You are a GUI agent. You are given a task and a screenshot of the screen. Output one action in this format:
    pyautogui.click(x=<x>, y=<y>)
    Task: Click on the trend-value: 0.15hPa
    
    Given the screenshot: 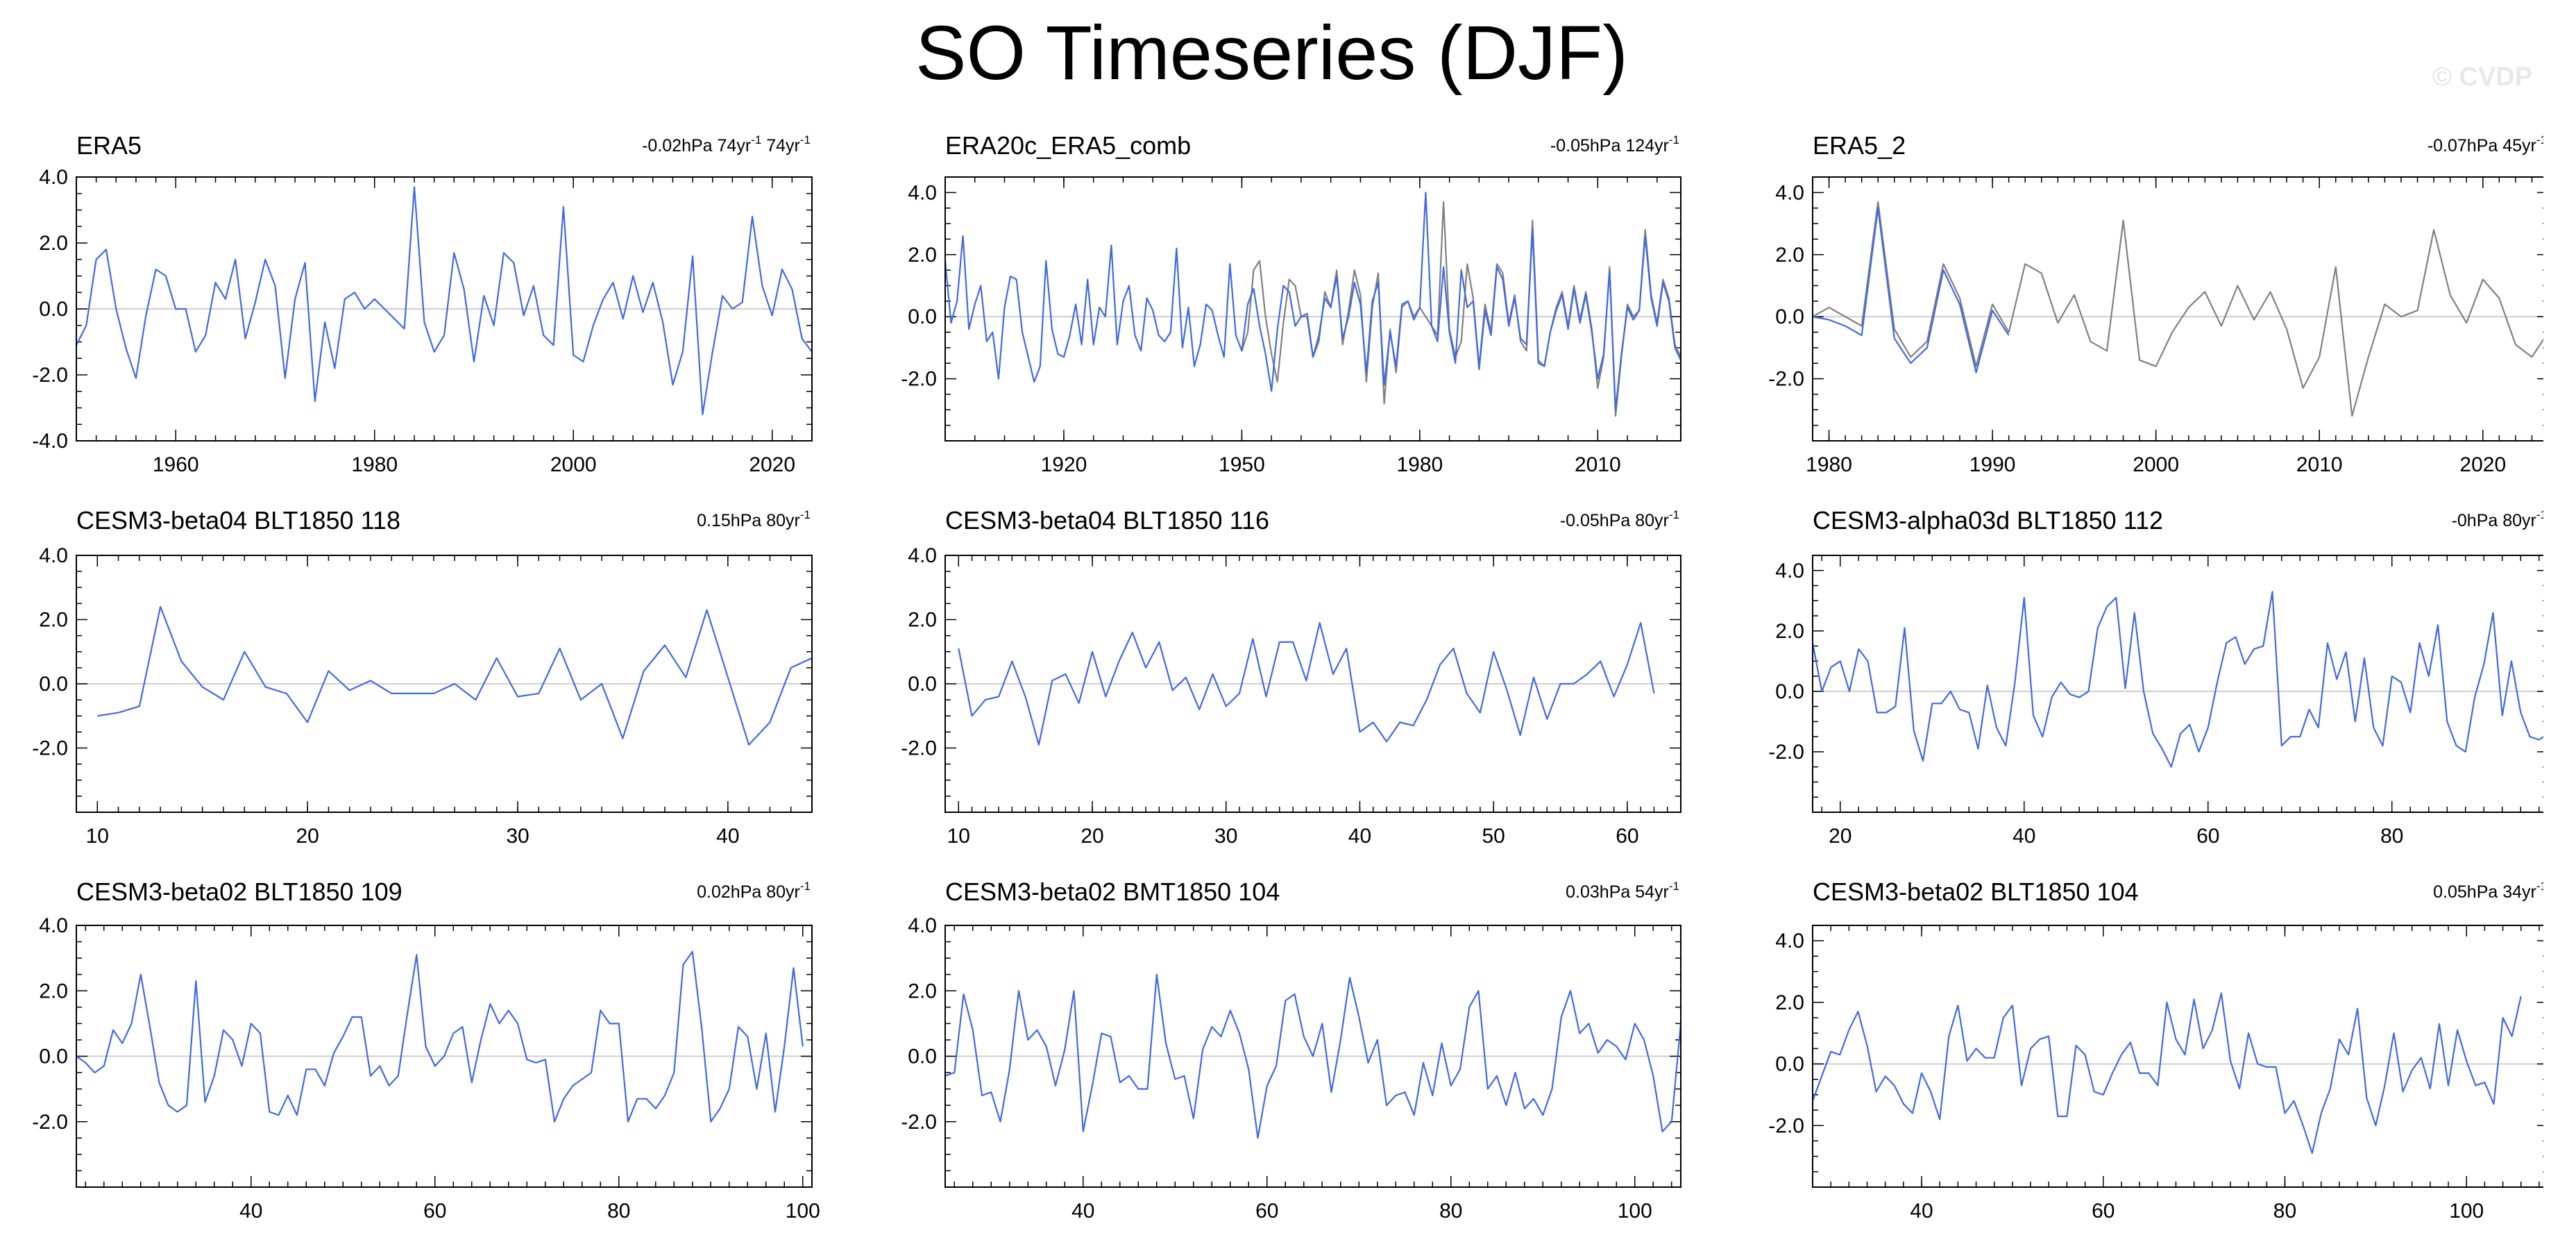 What is the action you would take?
    pyautogui.click(x=732, y=520)
    